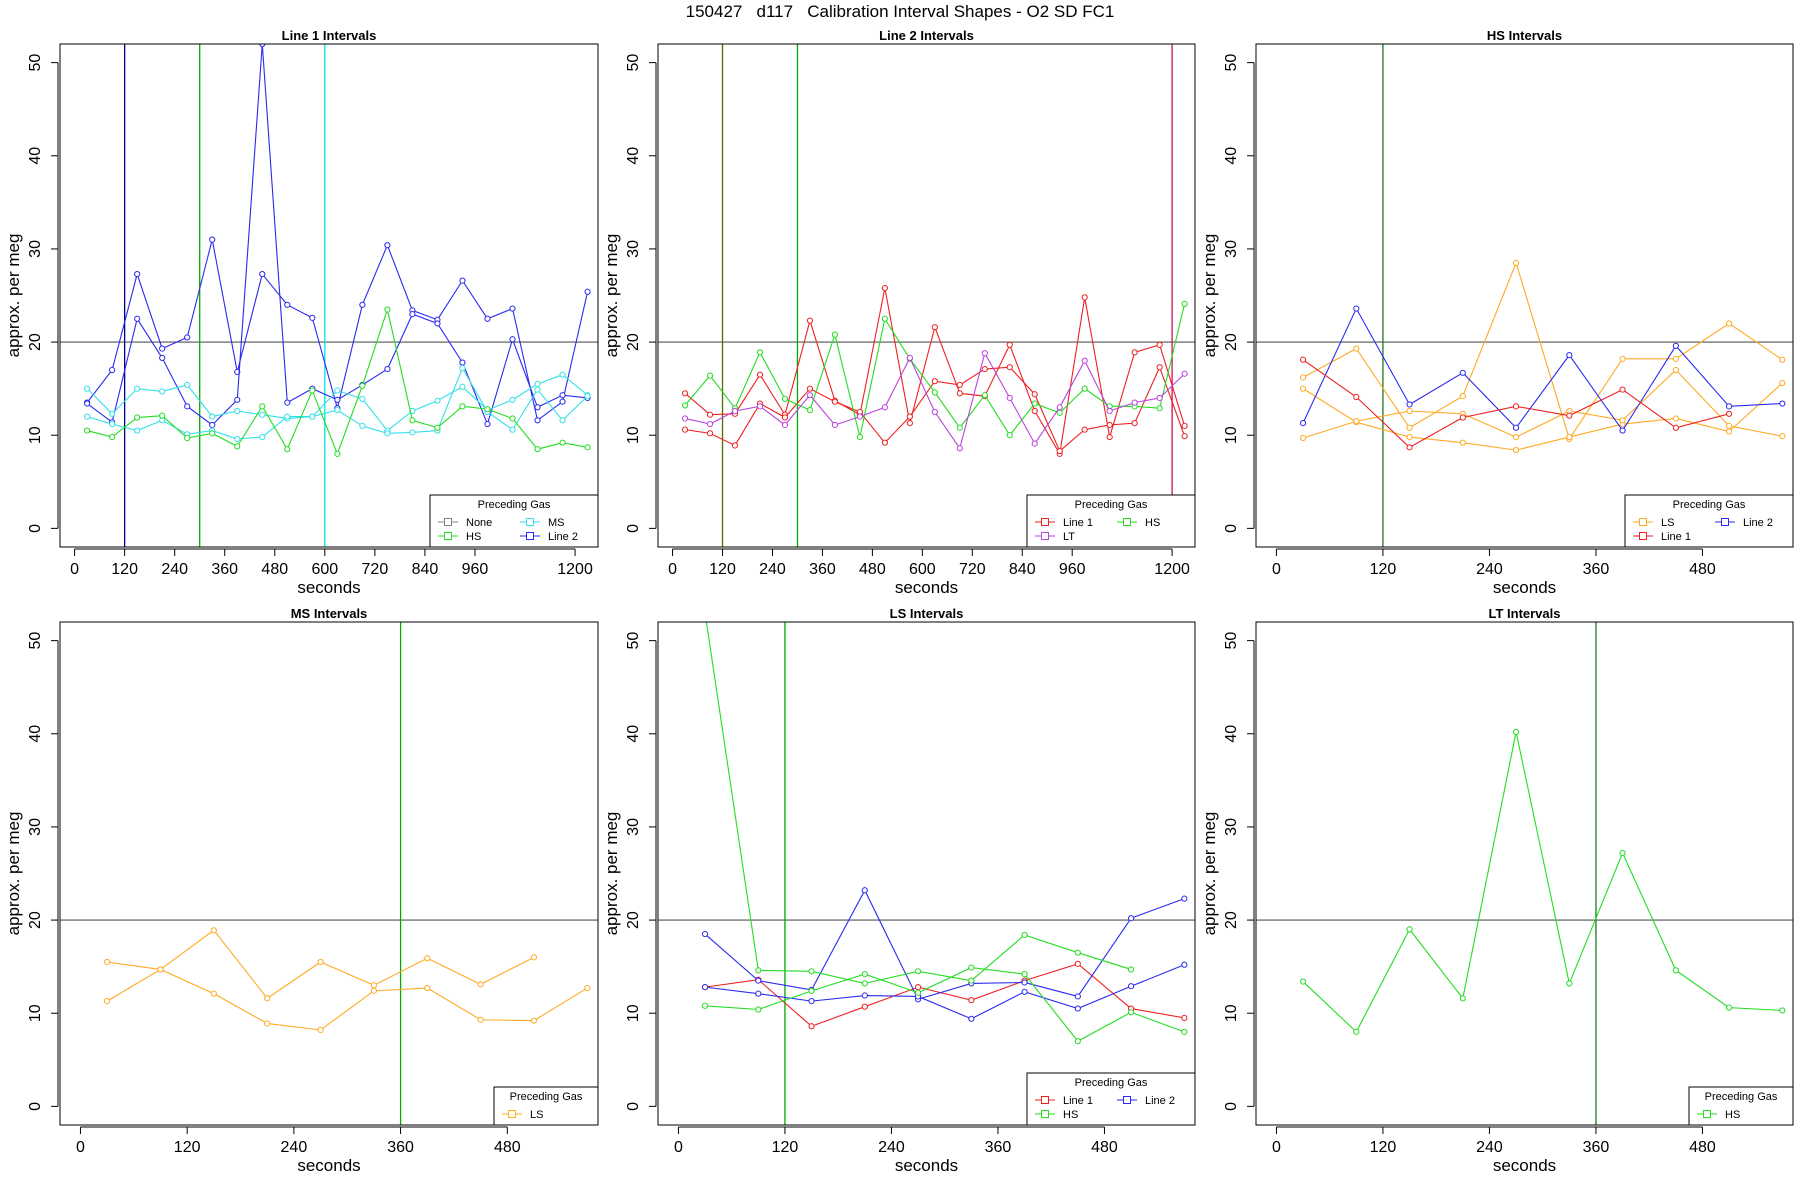 Image resolution: width=1800 pixels, height=1200 pixels. Describe the element at coordinates (926, 35) in the screenshot. I see `panel-title: Line 2 Intervals` at that location.